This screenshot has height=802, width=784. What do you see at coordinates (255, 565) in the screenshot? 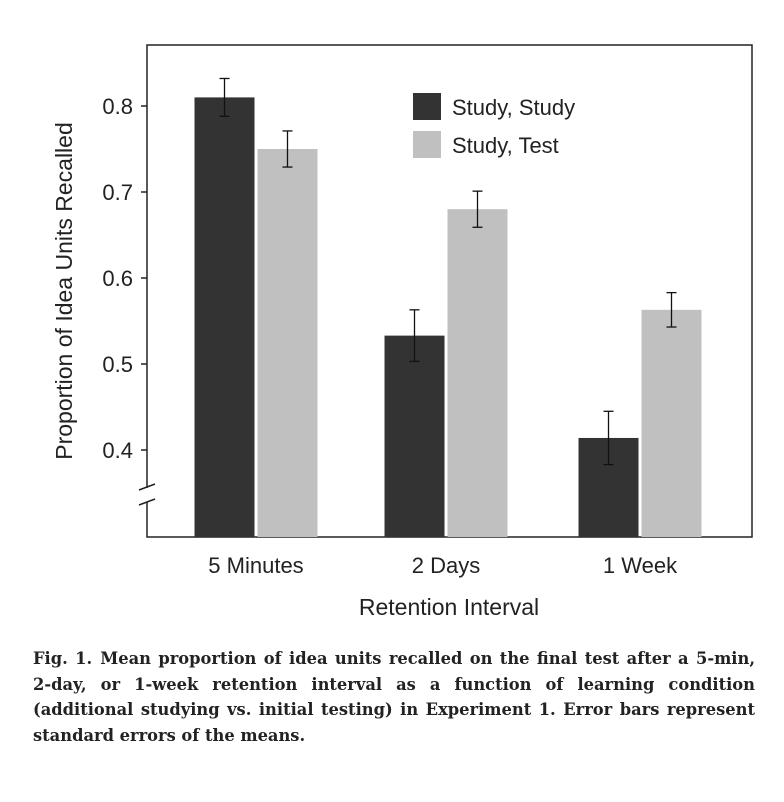
I see `x-tick-label: 5 Minutes` at bounding box center [255, 565].